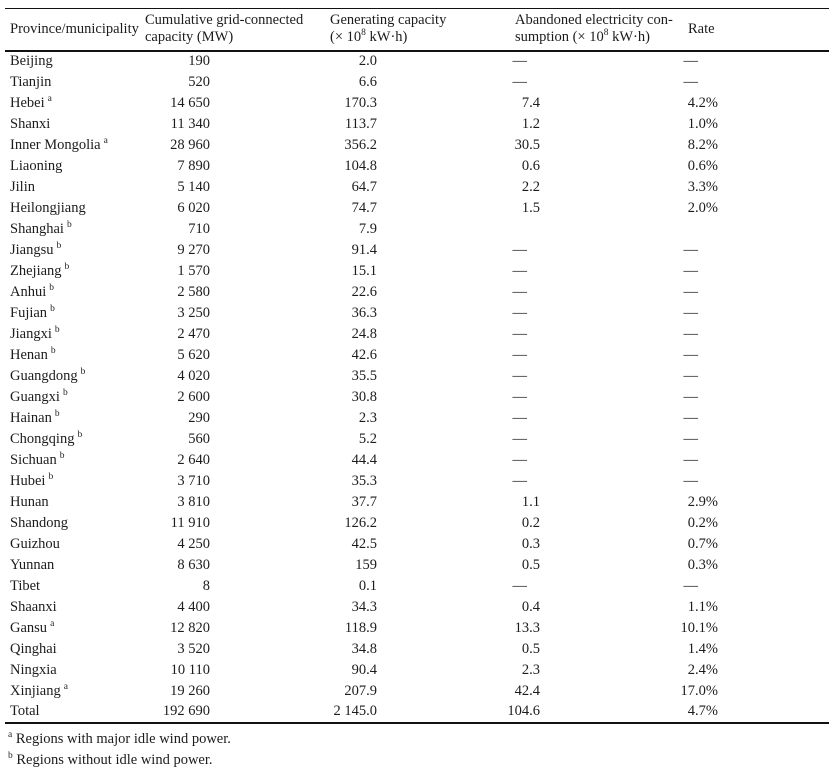 Image resolution: width=834 pixels, height=771 pixels. What do you see at coordinates (702, 102) in the screenshot?
I see `cell-rate: 4.2%` at bounding box center [702, 102].